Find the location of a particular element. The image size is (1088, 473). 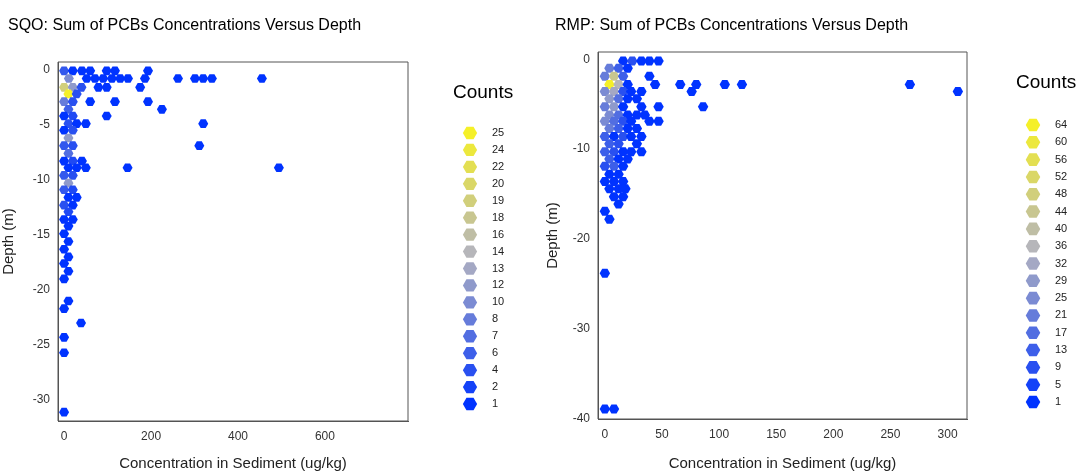

color-bar-label: 2 is located at coordinates (495, 386).